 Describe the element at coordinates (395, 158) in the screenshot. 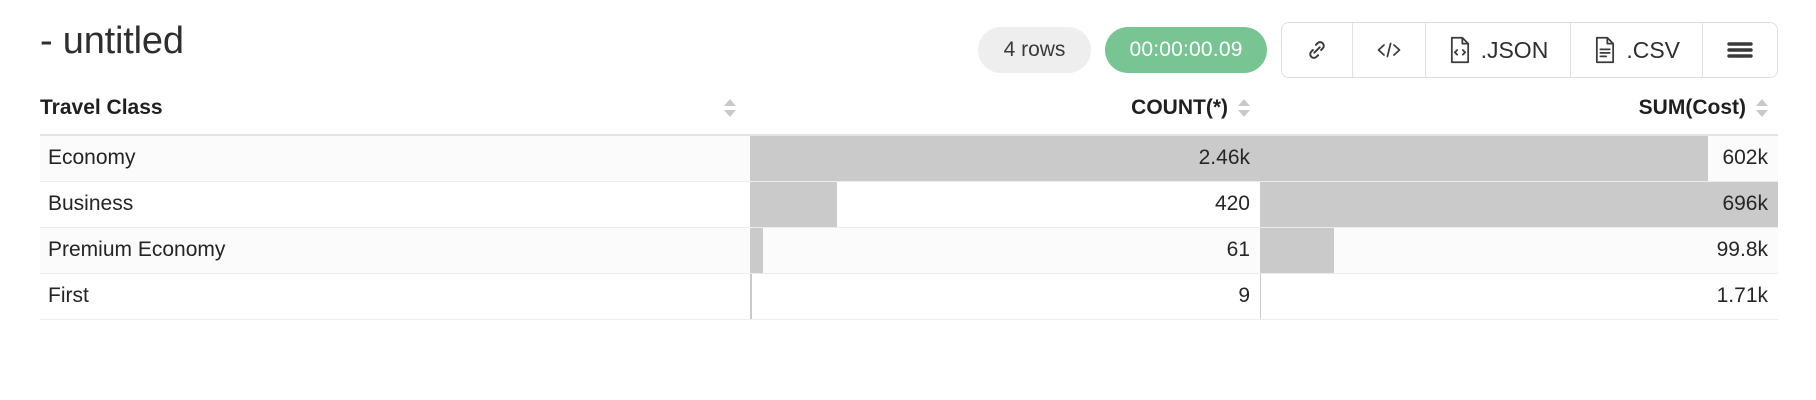

I see `cell-travel-class: Economy` at that location.